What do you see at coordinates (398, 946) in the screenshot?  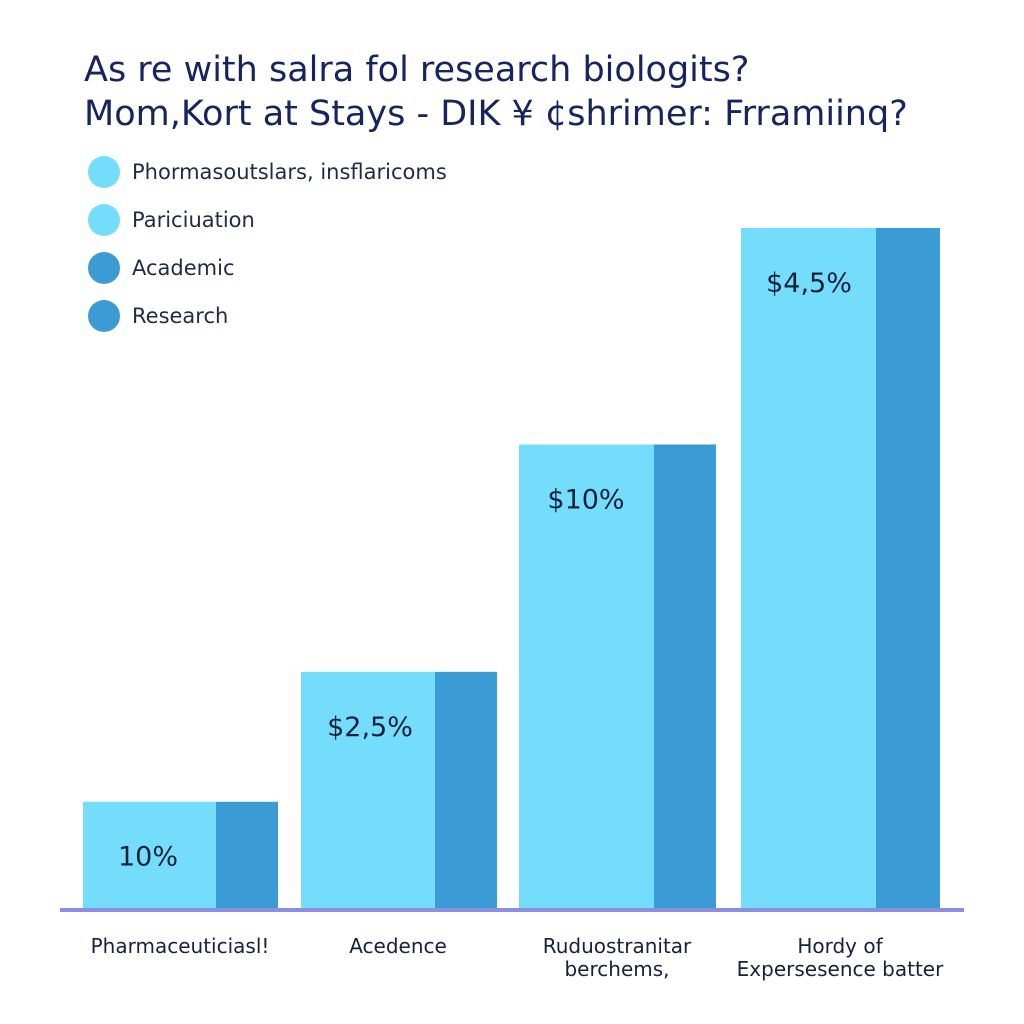 I see `category-label-acedence: Acedence` at bounding box center [398, 946].